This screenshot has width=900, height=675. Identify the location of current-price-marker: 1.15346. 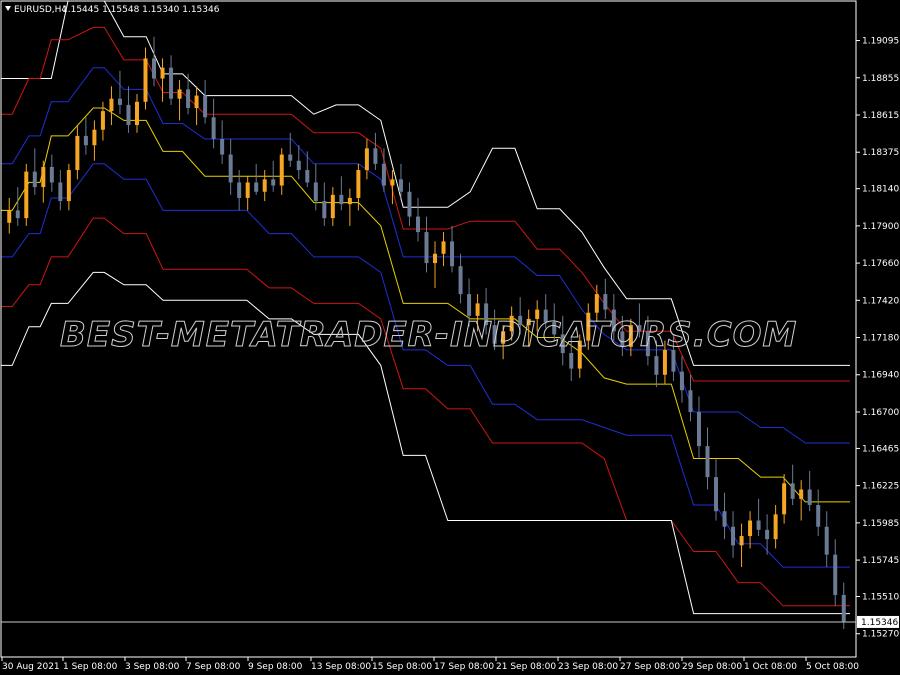
(450, 621).